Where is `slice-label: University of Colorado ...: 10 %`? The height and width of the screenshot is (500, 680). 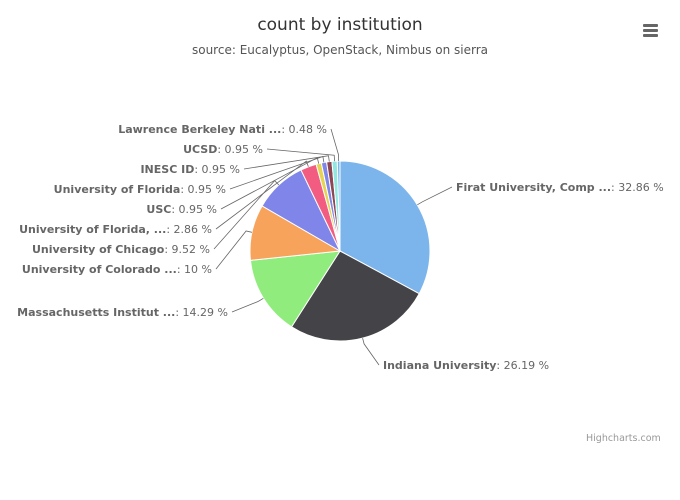
slice-label: University of Colorado ...: 10 % is located at coordinates (117, 269).